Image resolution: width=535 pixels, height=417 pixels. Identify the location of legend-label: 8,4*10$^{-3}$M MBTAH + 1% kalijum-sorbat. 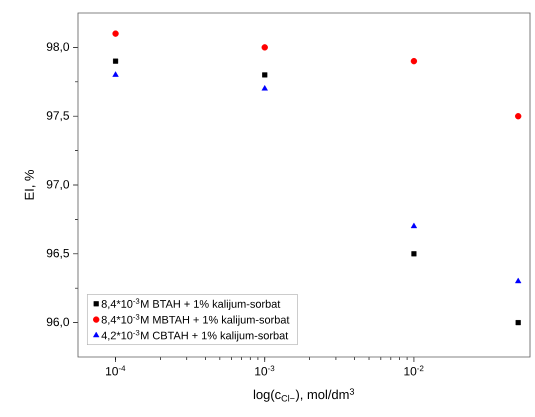
(196, 320).